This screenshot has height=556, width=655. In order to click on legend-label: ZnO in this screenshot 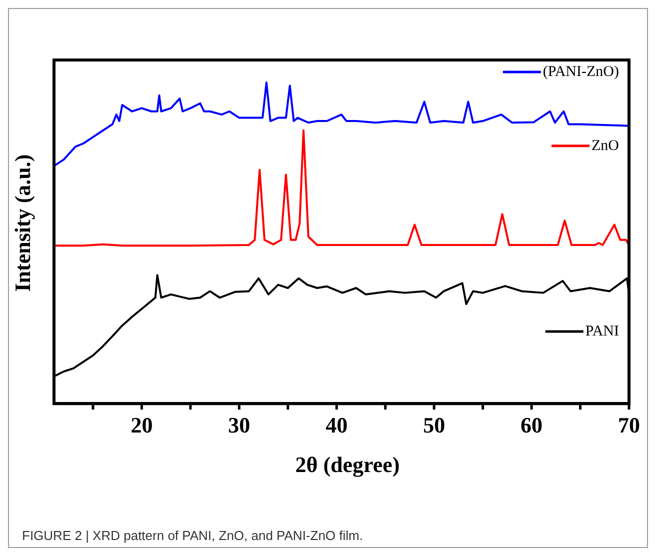, I will do `click(606, 146)`.